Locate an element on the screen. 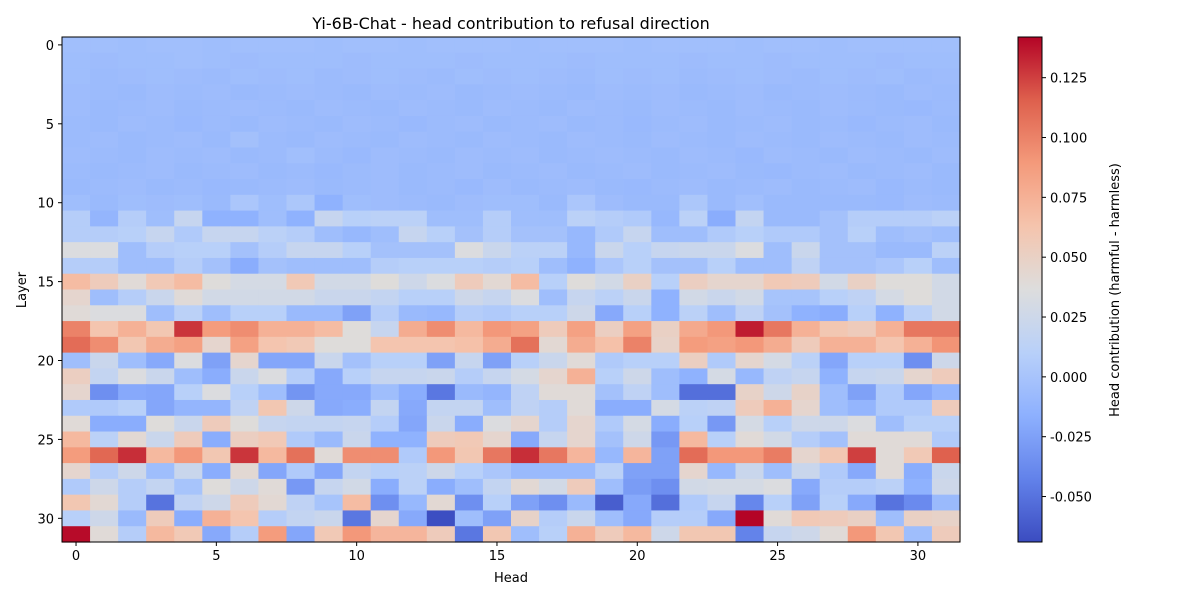 The width and height of the screenshot is (1200, 604). heatmap-cell-l24-h11 is located at coordinates (385, 424).